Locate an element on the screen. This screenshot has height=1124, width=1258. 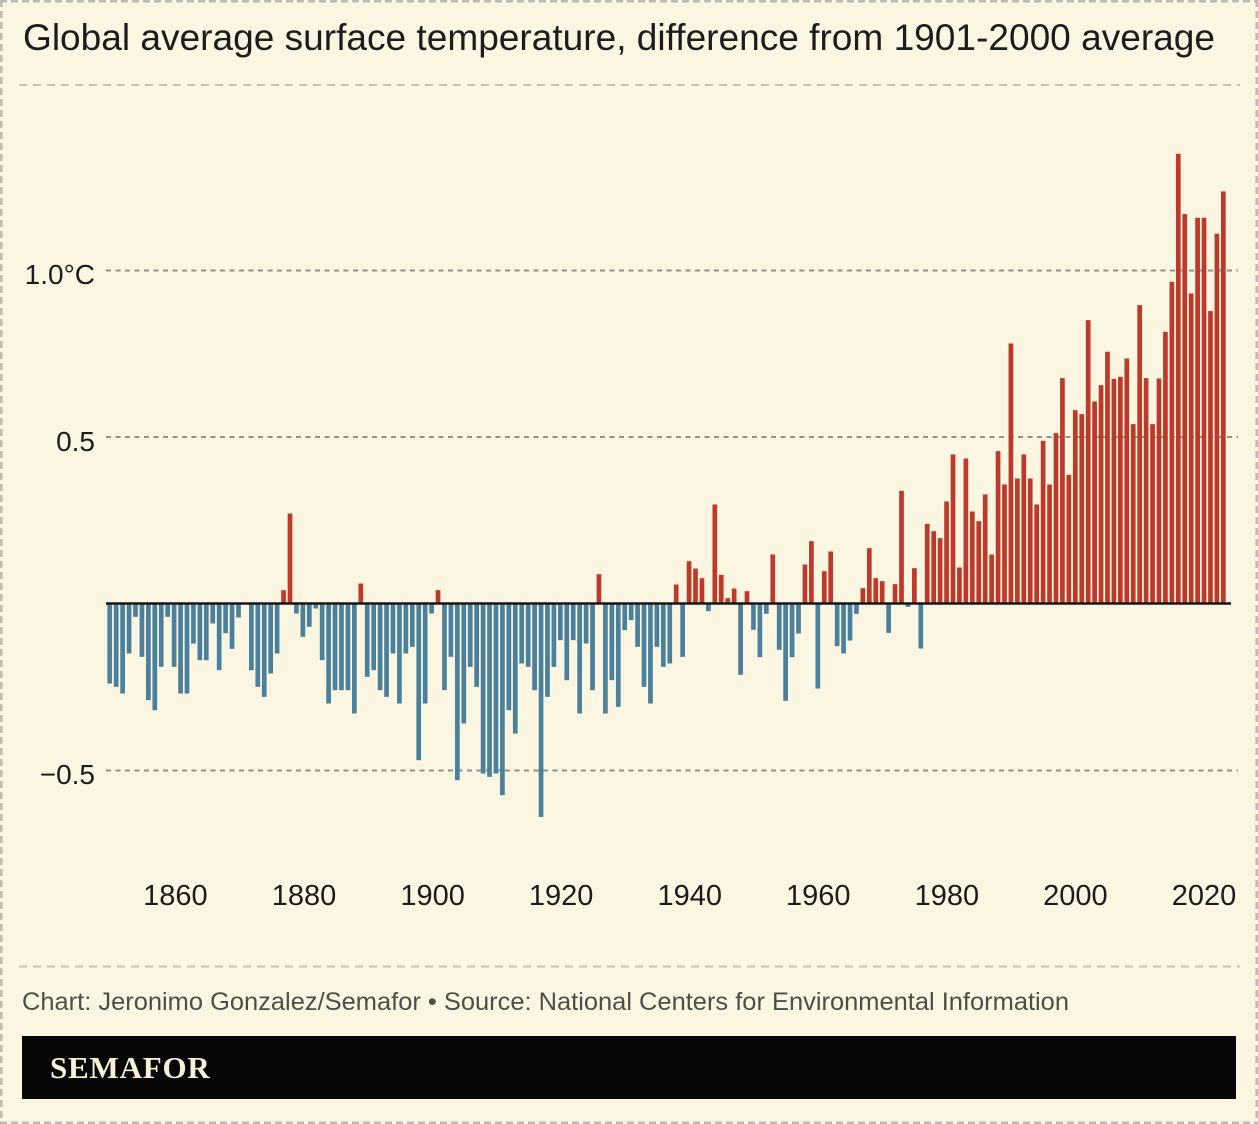
svg-text: 1860 is located at coordinates (175, 896).